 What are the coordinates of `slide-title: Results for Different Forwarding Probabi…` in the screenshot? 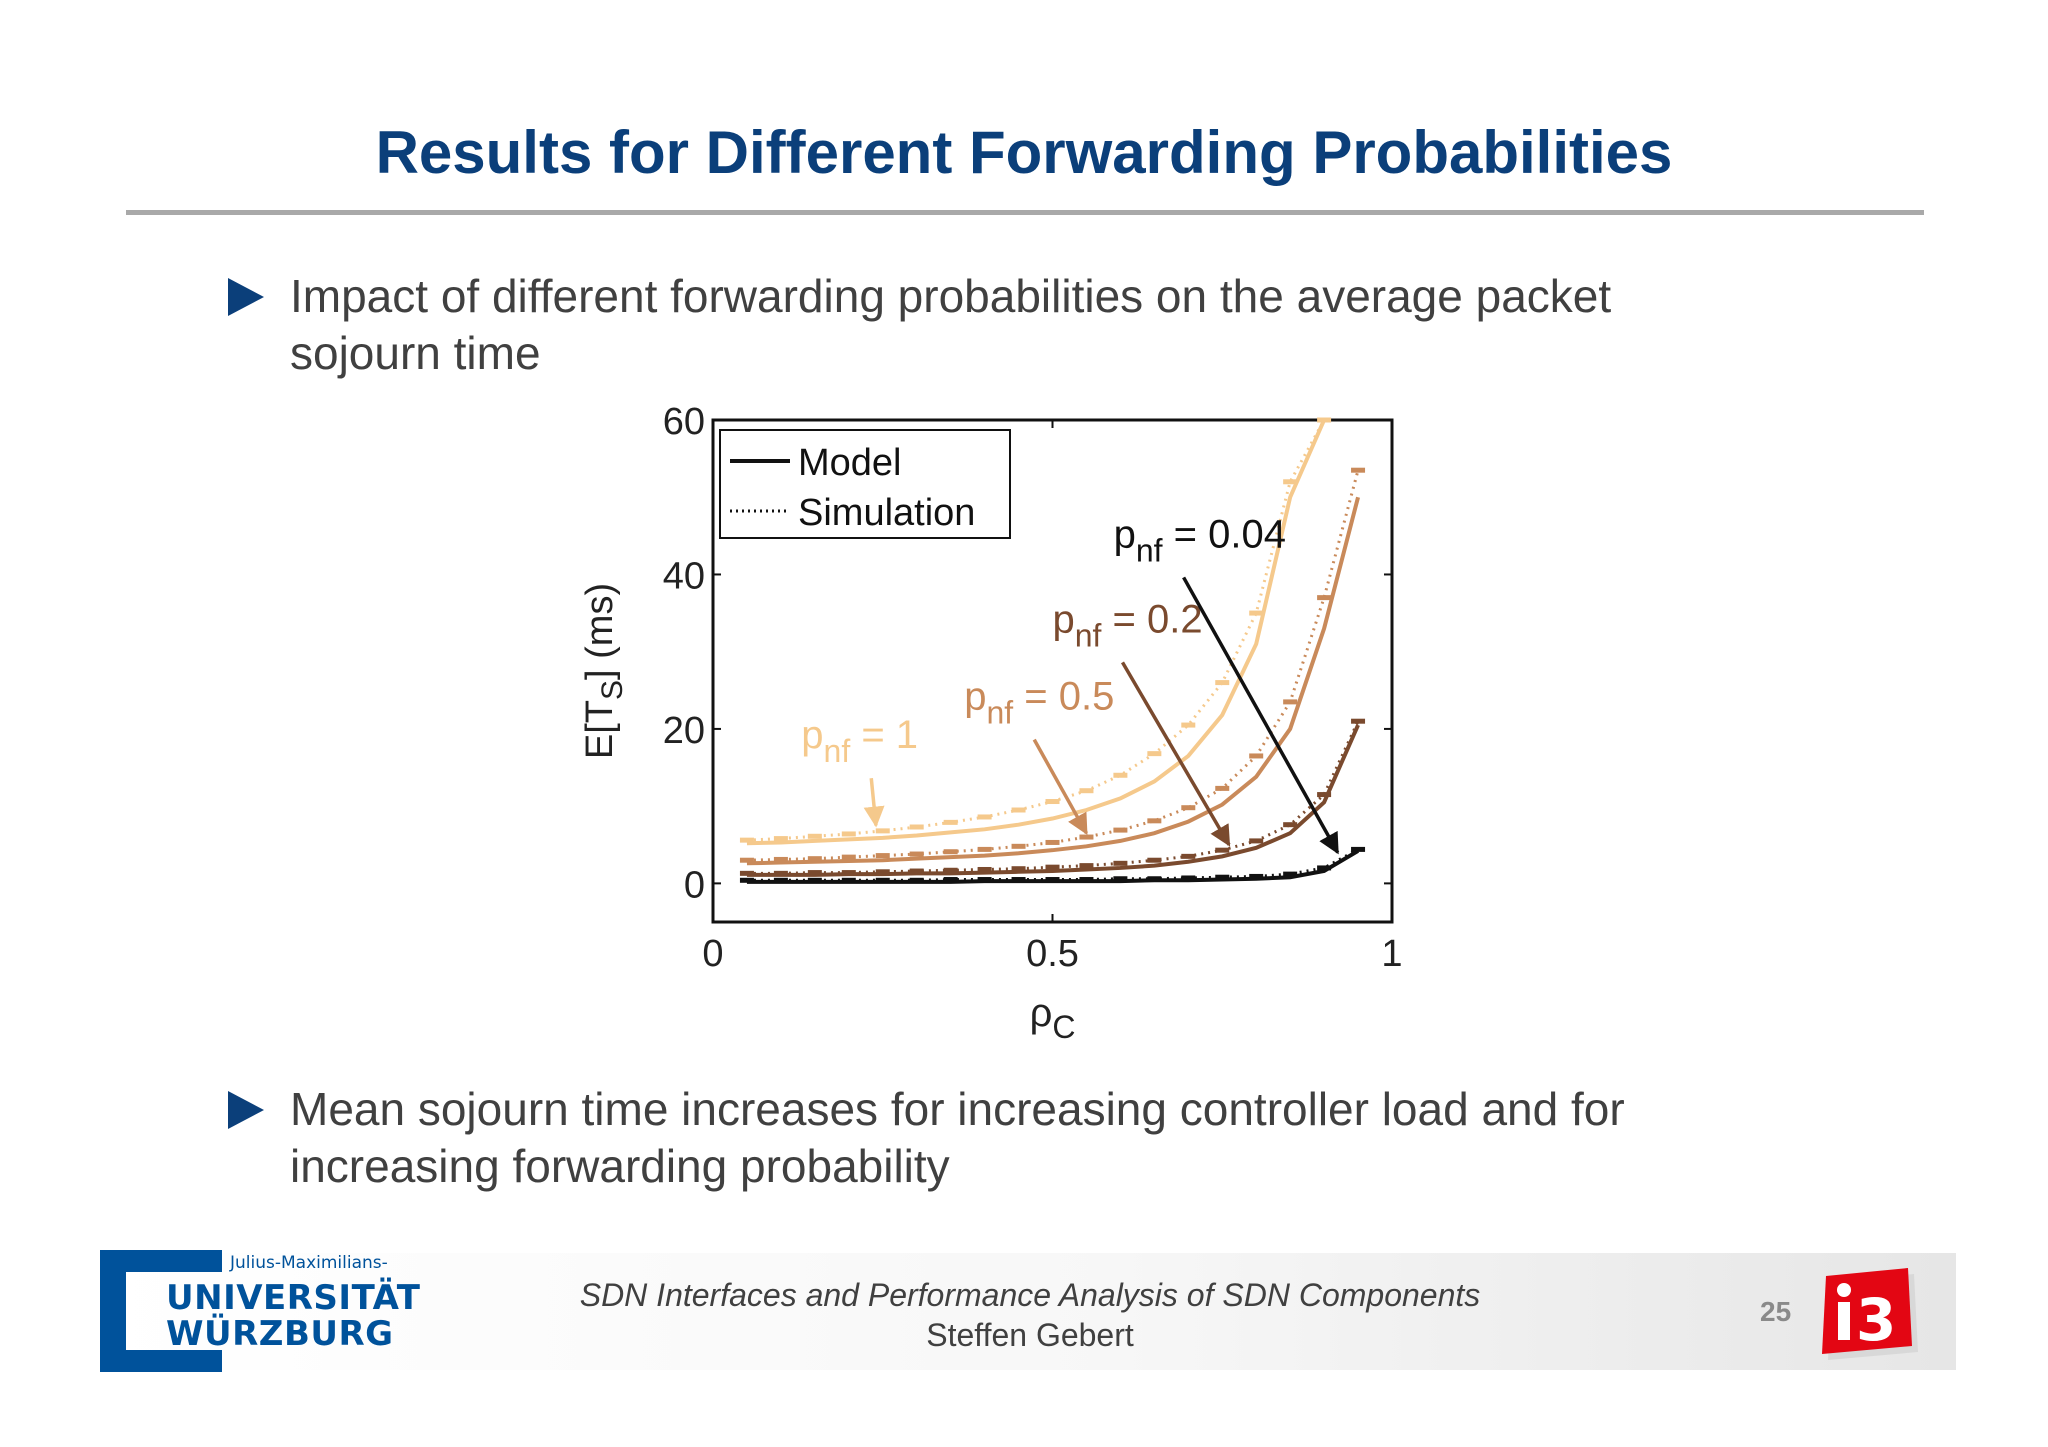 It's located at (1024, 152).